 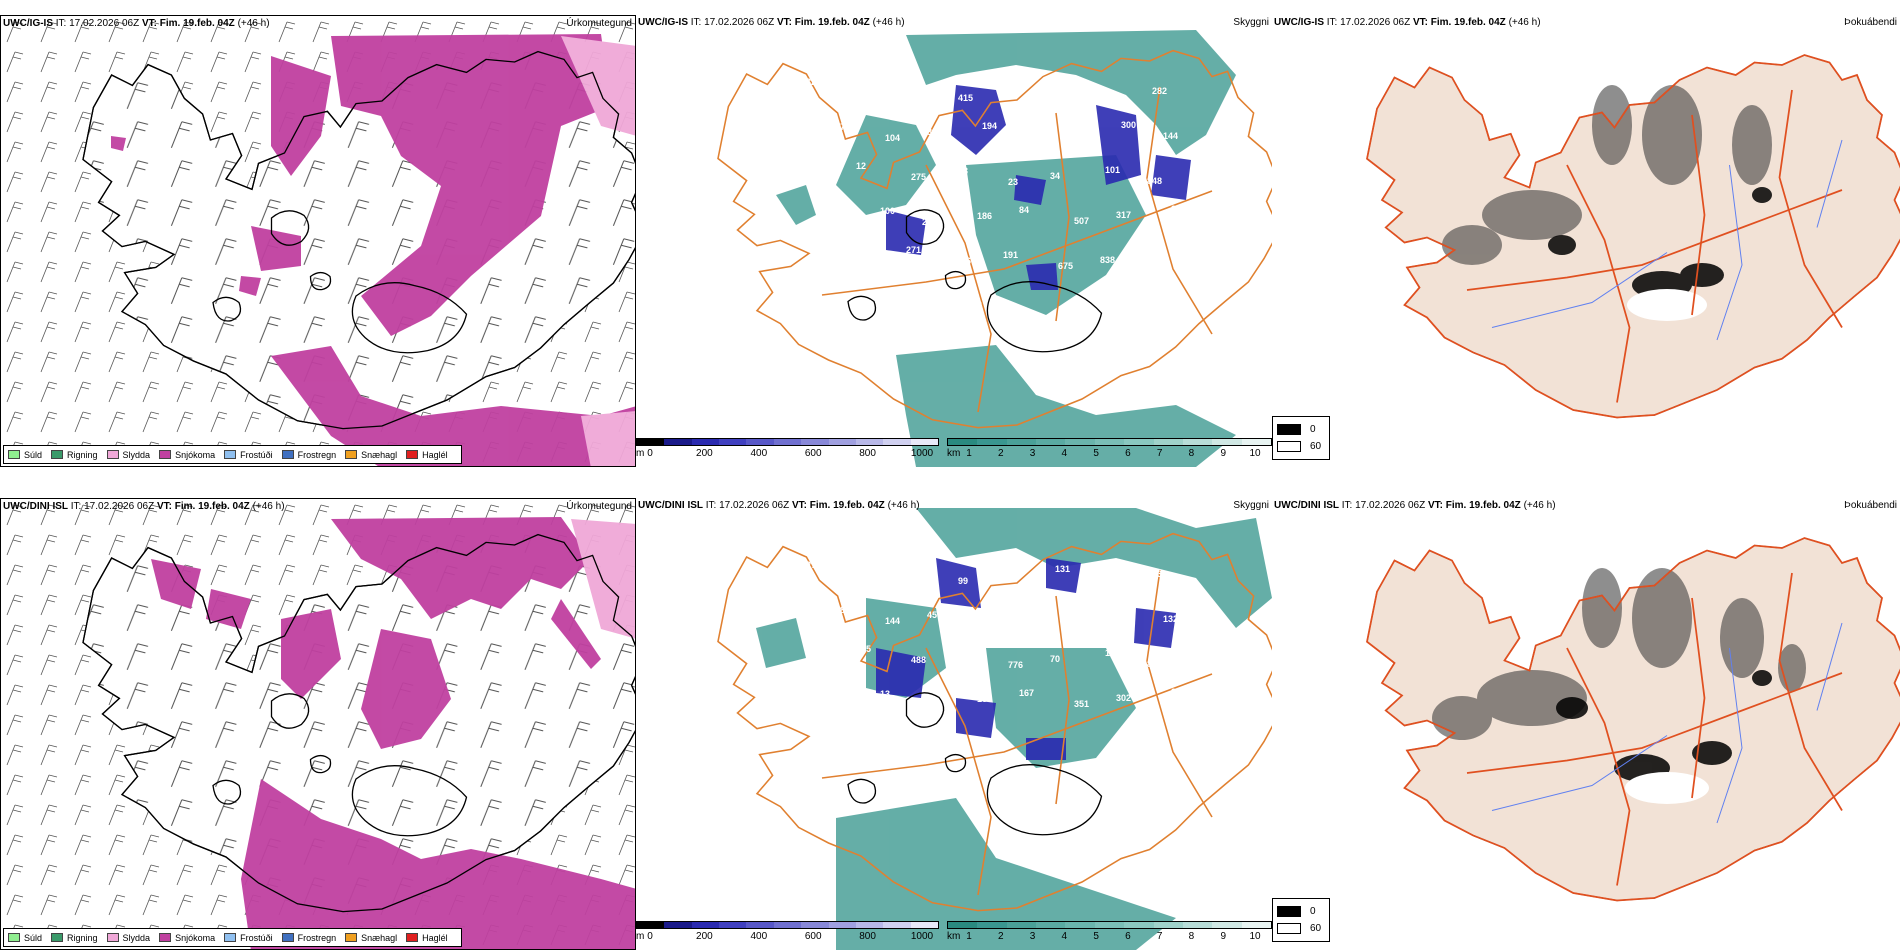 What do you see at coordinates (984, 216) in the screenshot?
I see `cloud-base-label: 186` at bounding box center [984, 216].